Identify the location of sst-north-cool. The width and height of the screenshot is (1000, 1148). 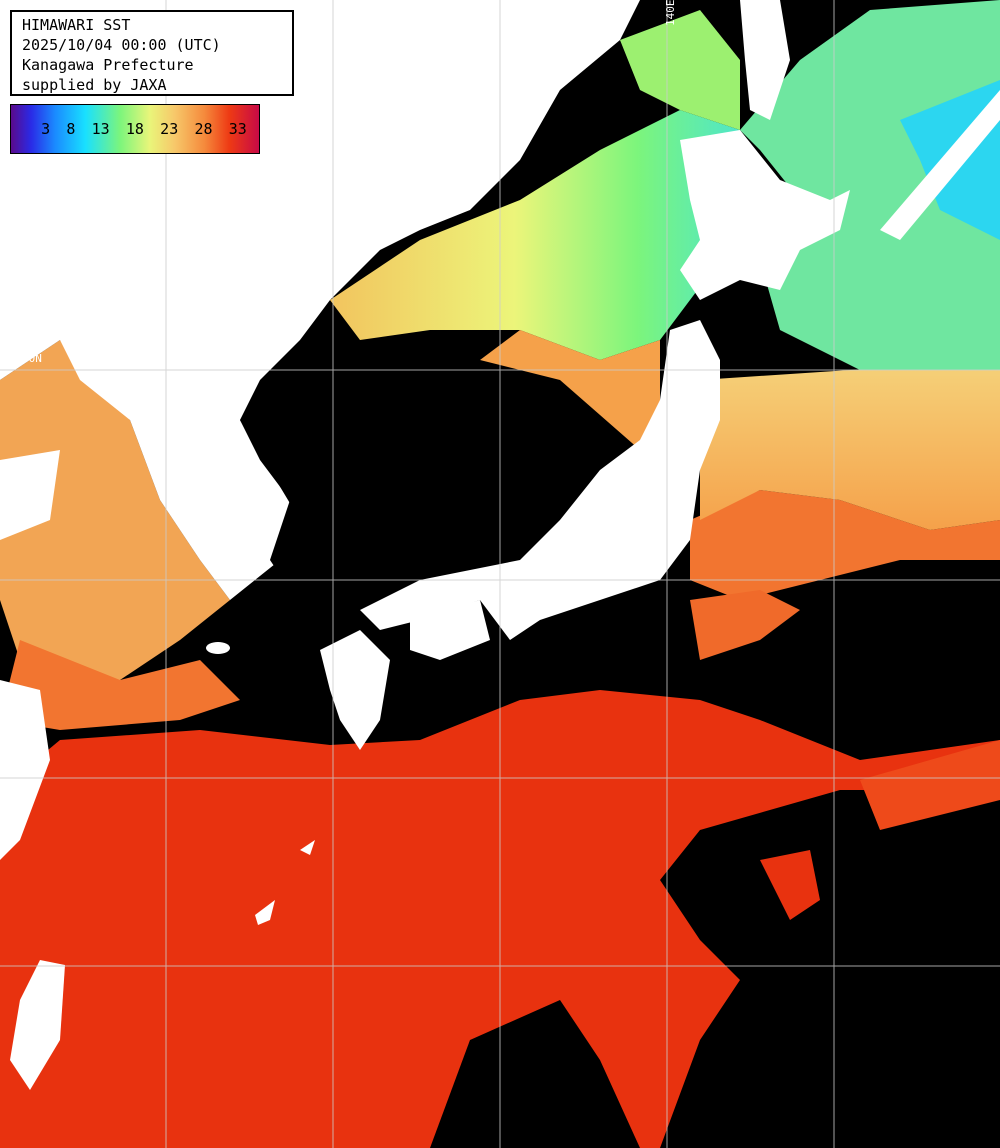
(870, 185).